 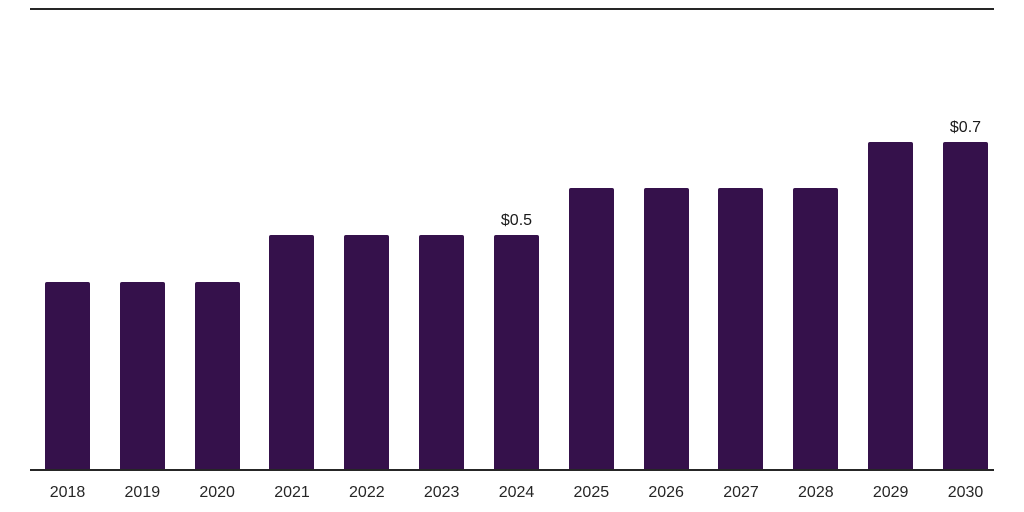 I want to click on top-border-line, so click(x=512, y=9).